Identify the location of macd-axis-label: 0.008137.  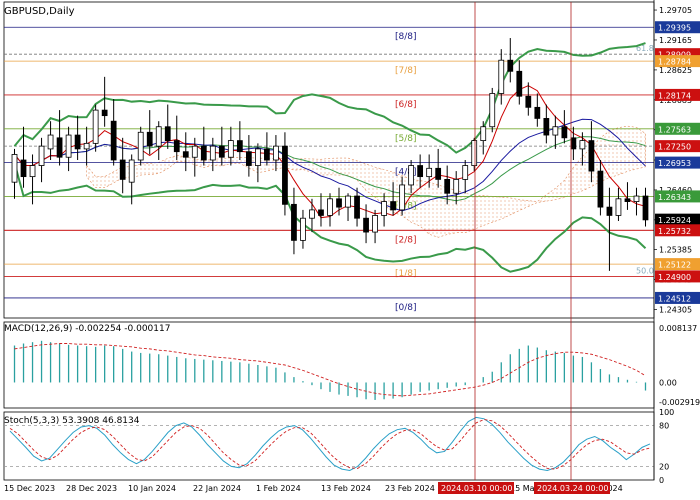
(678, 328).